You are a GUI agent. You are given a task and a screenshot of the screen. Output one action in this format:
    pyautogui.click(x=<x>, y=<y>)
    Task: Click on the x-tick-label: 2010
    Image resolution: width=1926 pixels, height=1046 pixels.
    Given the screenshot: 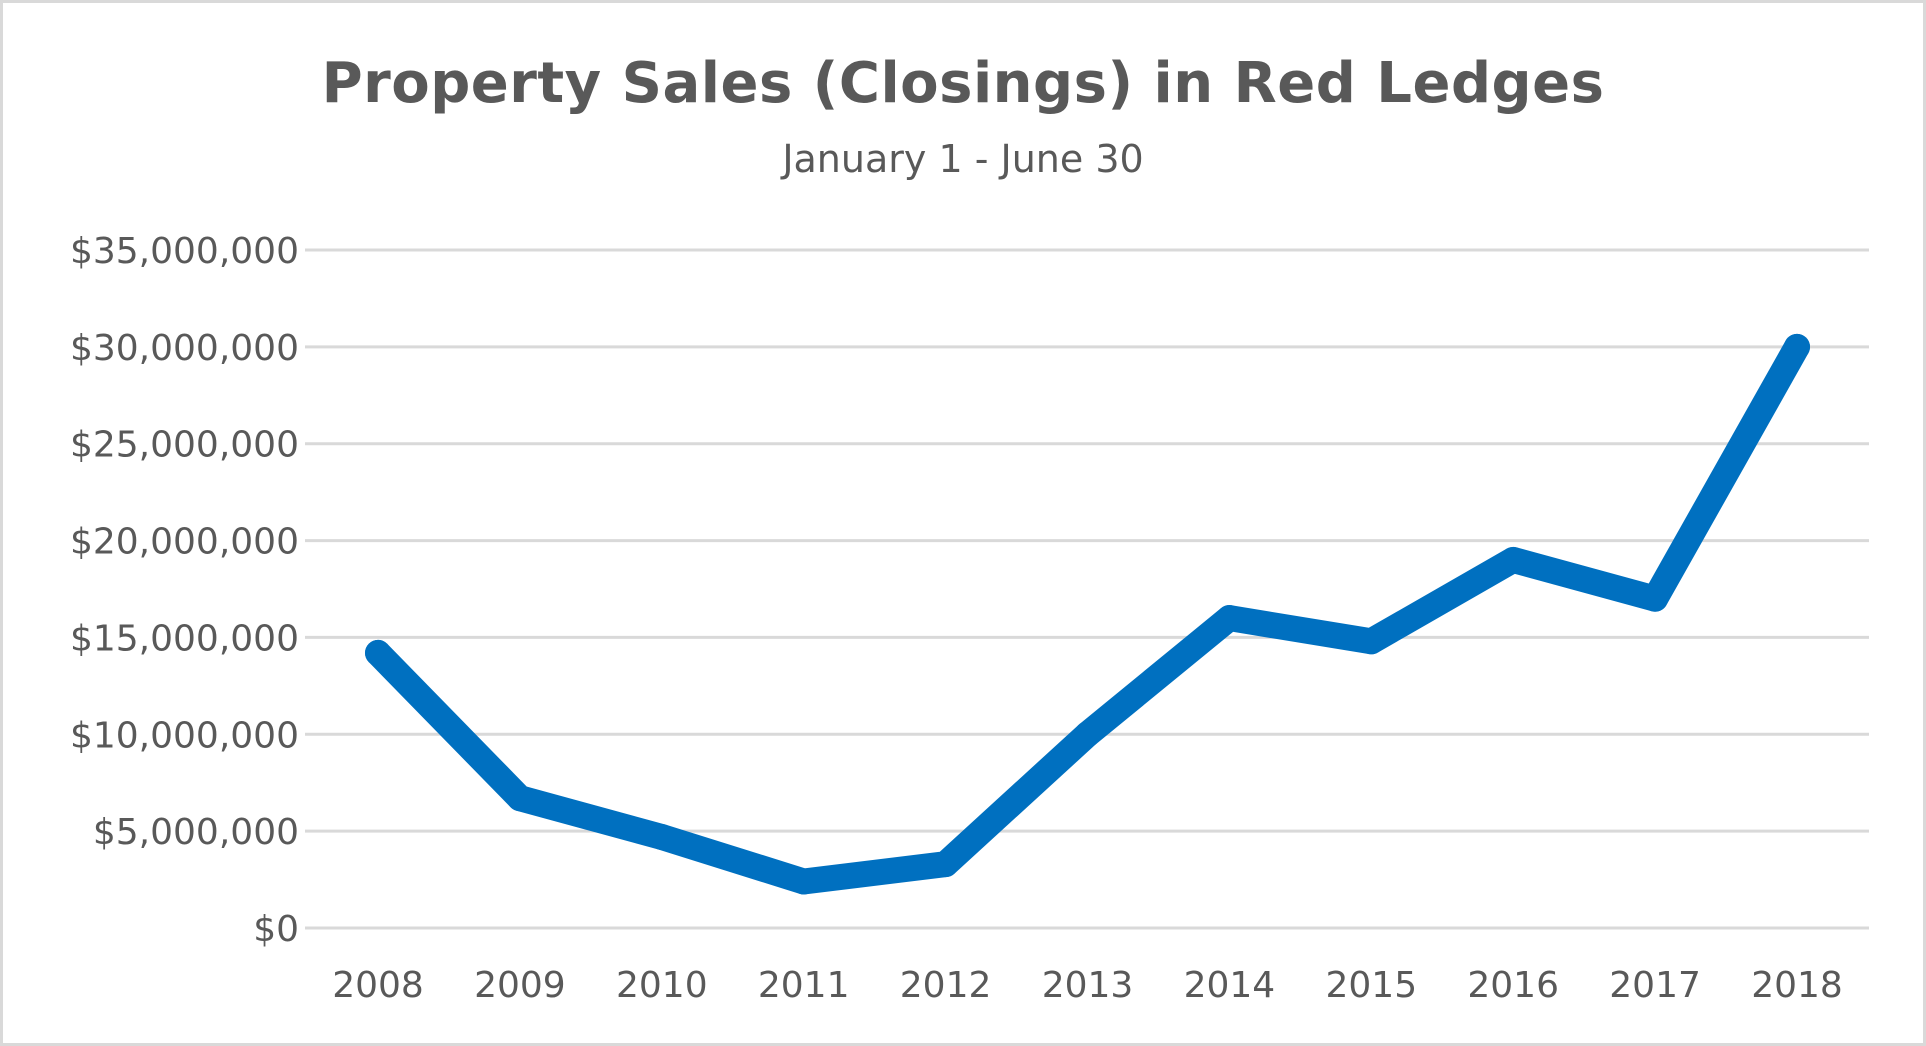 What is the action you would take?
    pyautogui.click(x=662, y=985)
    